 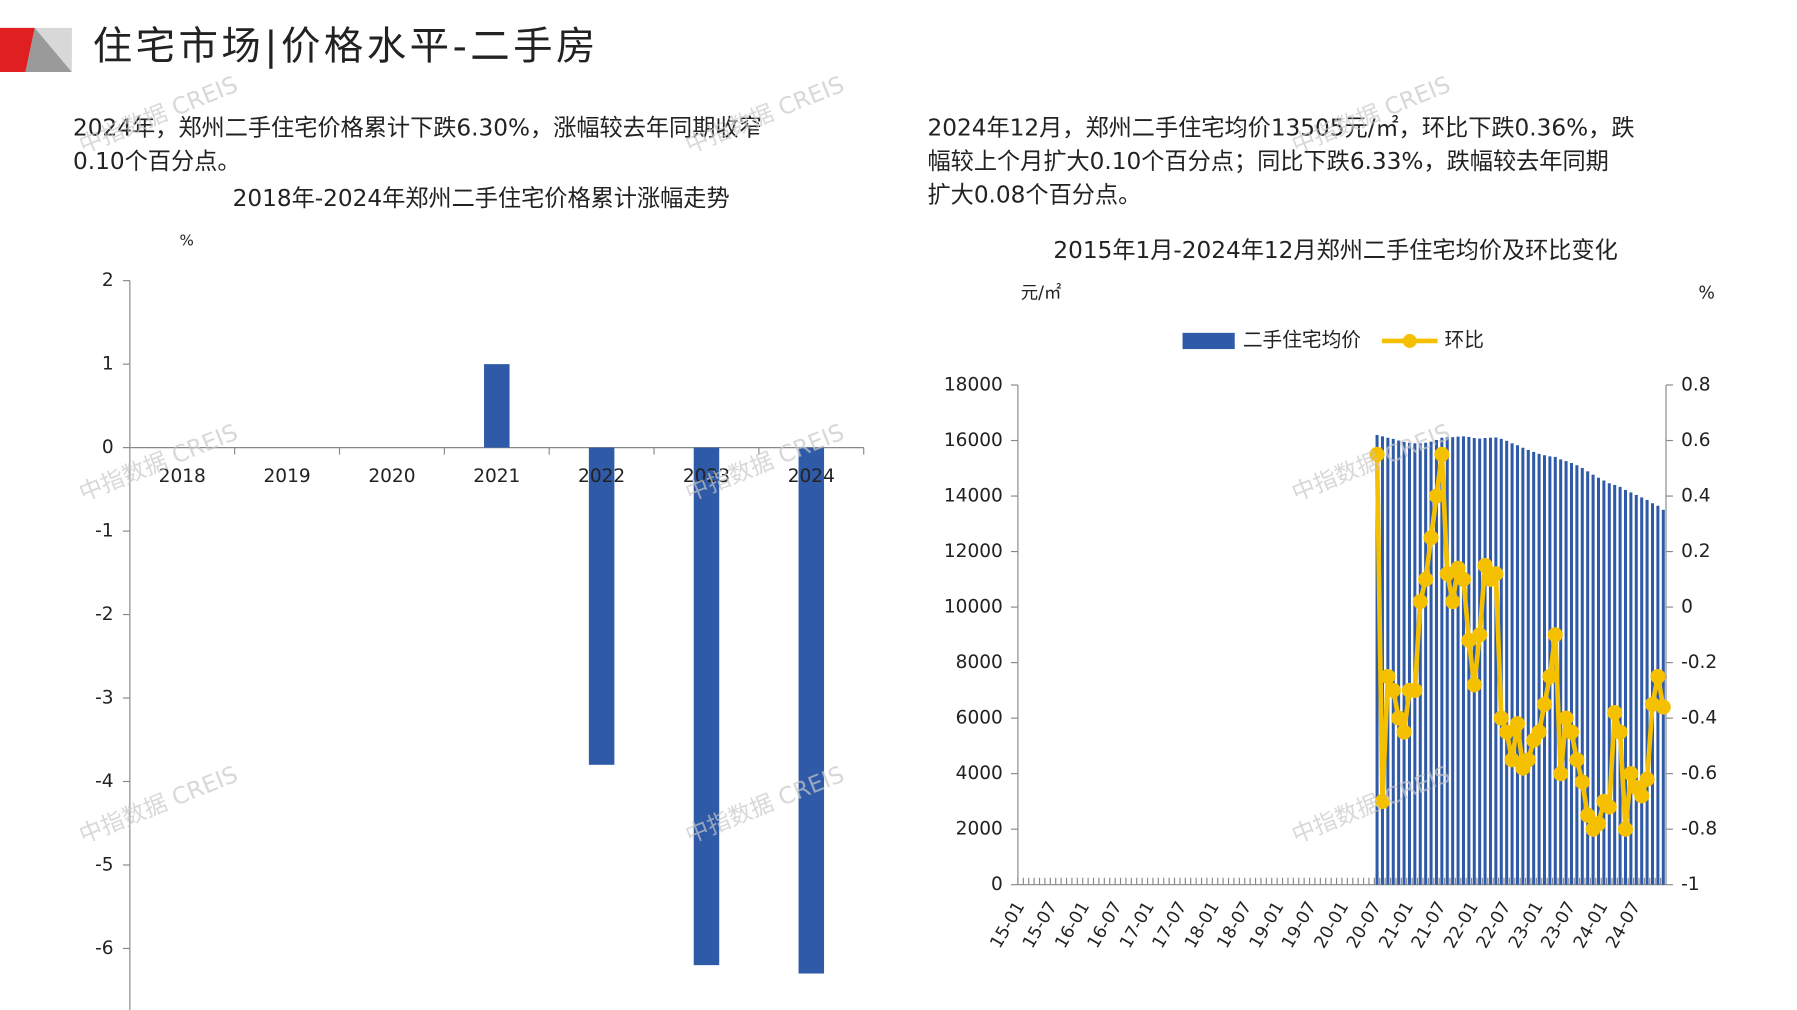 What do you see at coordinates (108, 364) in the screenshot?
I see `y-tick-label: 1` at bounding box center [108, 364].